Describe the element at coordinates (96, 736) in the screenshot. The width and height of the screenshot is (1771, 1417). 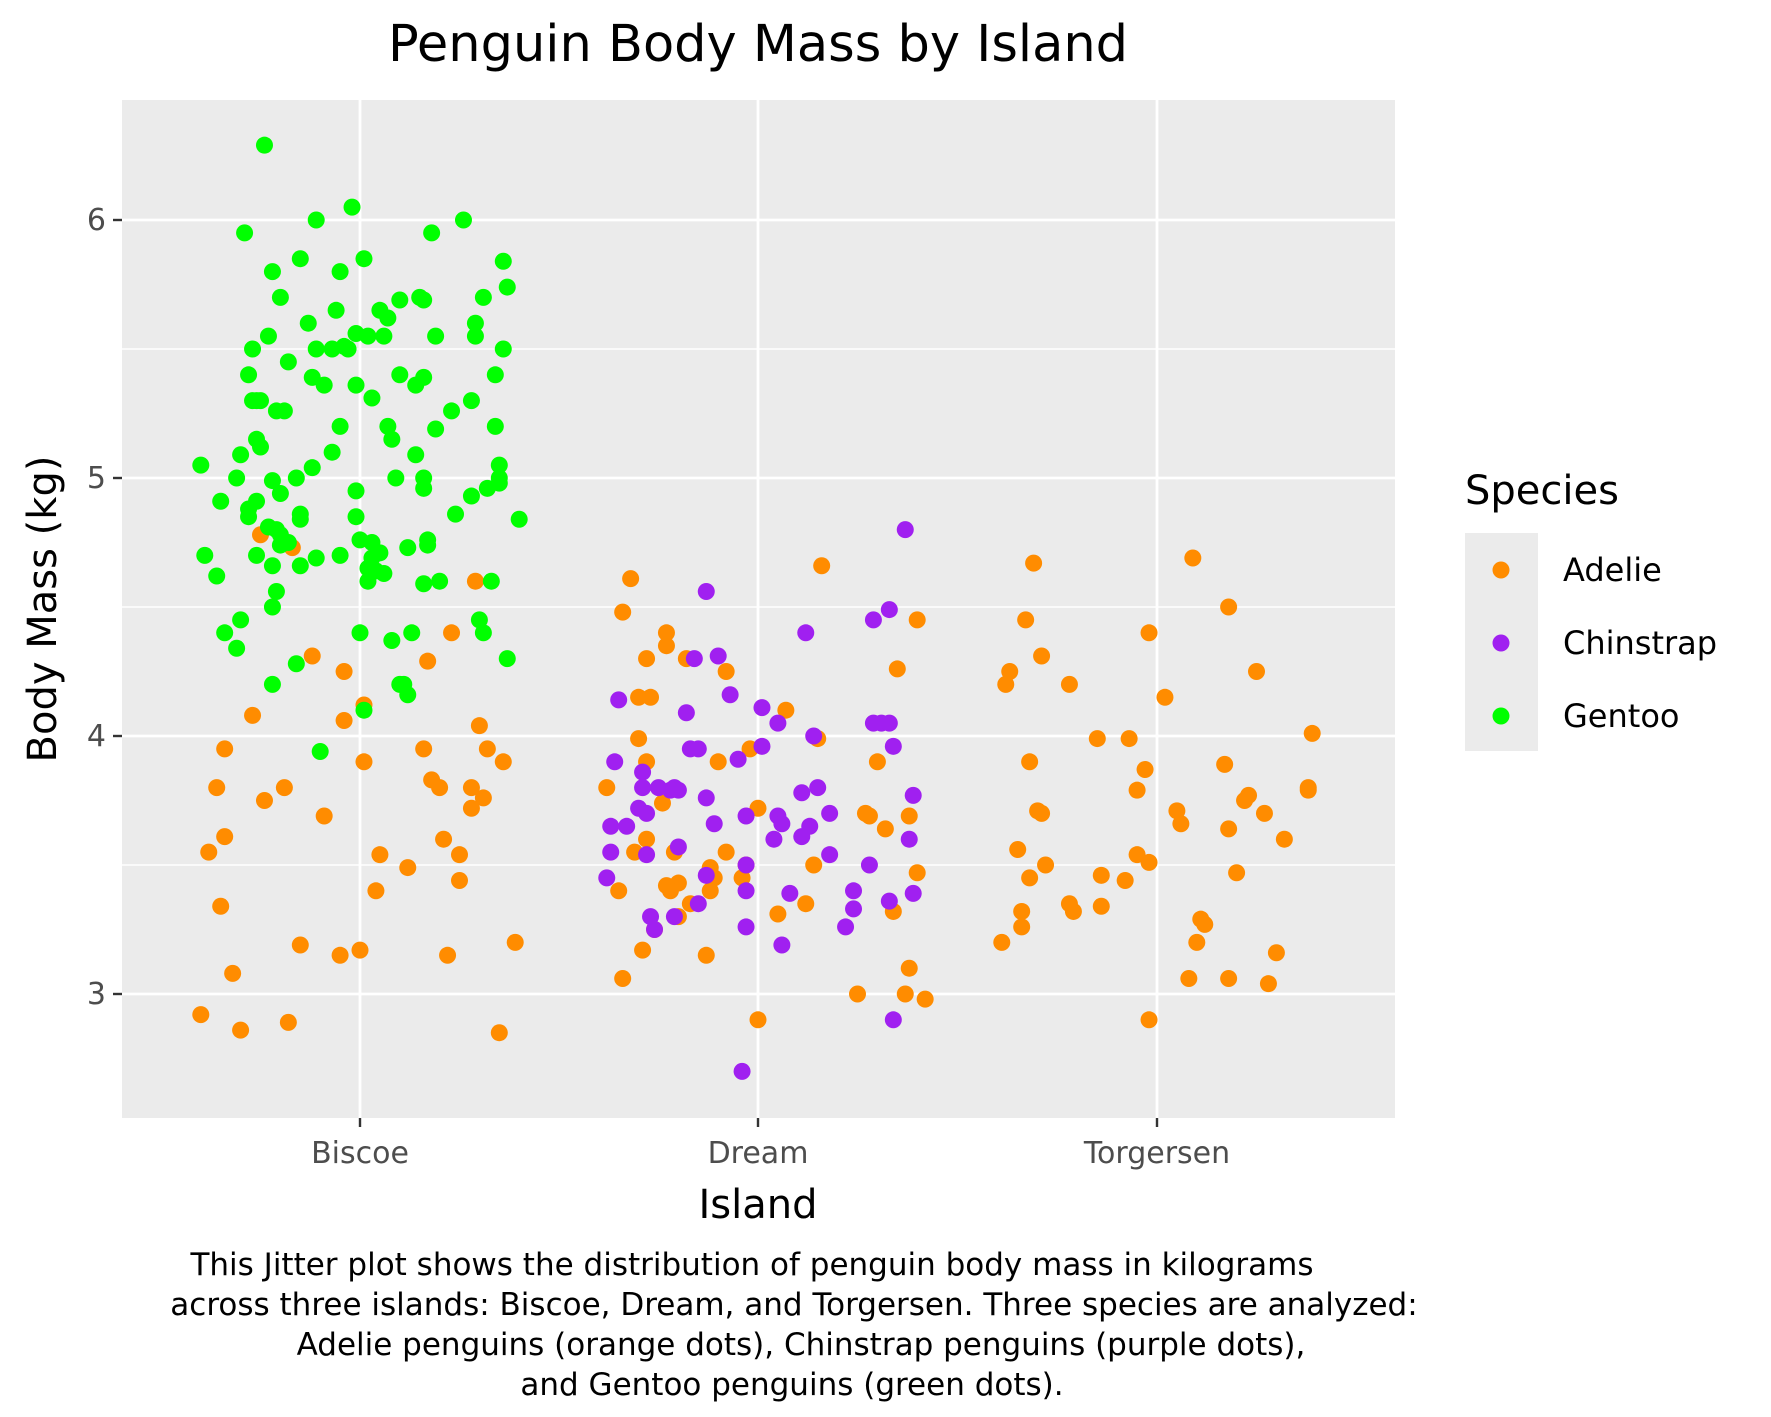
I see `y-tick-label: 4` at that location.